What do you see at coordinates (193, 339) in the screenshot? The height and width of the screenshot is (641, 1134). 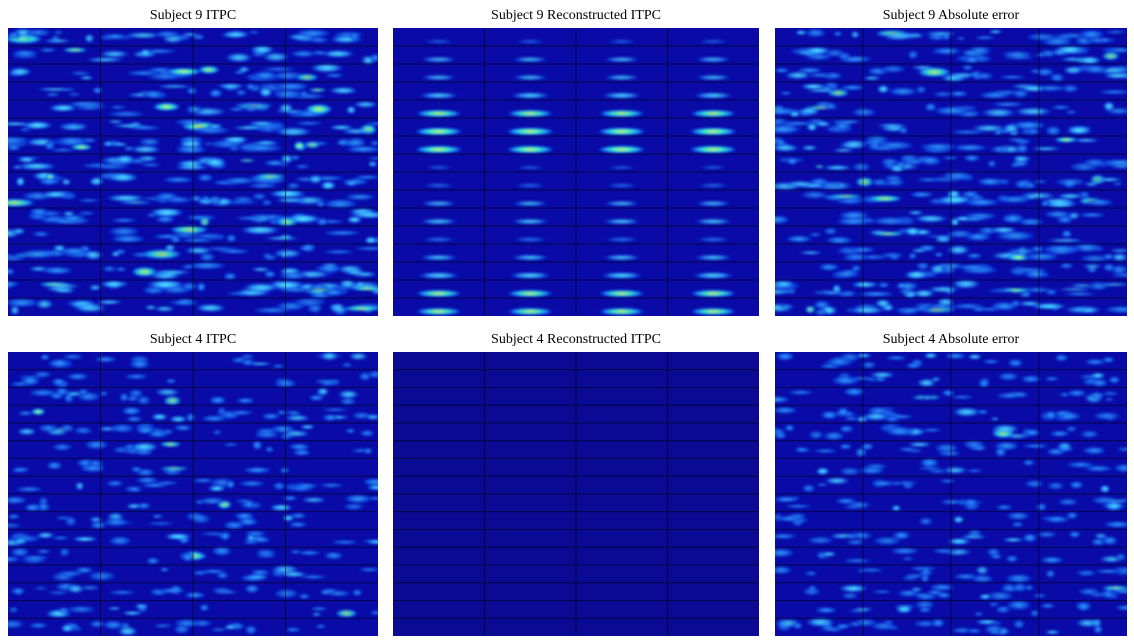 I see `panel-title: Subject 4 ITPC` at bounding box center [193, 339].